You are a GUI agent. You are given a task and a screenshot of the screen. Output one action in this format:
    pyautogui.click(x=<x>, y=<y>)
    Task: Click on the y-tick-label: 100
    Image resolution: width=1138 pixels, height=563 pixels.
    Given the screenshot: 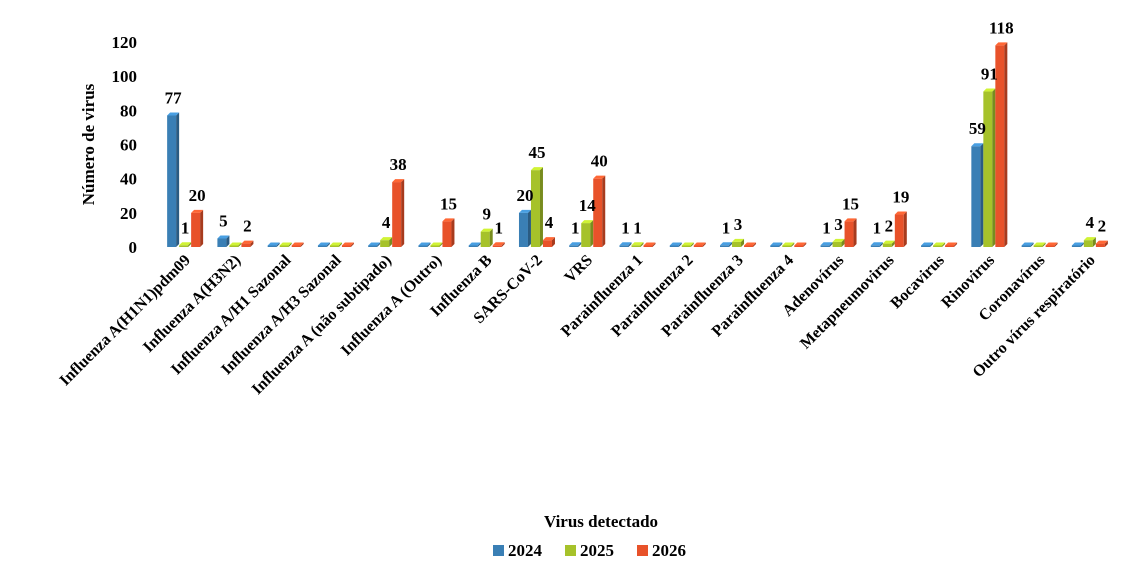 What is the action you would take?
    pyautogui.click(x=125, y=76)
    